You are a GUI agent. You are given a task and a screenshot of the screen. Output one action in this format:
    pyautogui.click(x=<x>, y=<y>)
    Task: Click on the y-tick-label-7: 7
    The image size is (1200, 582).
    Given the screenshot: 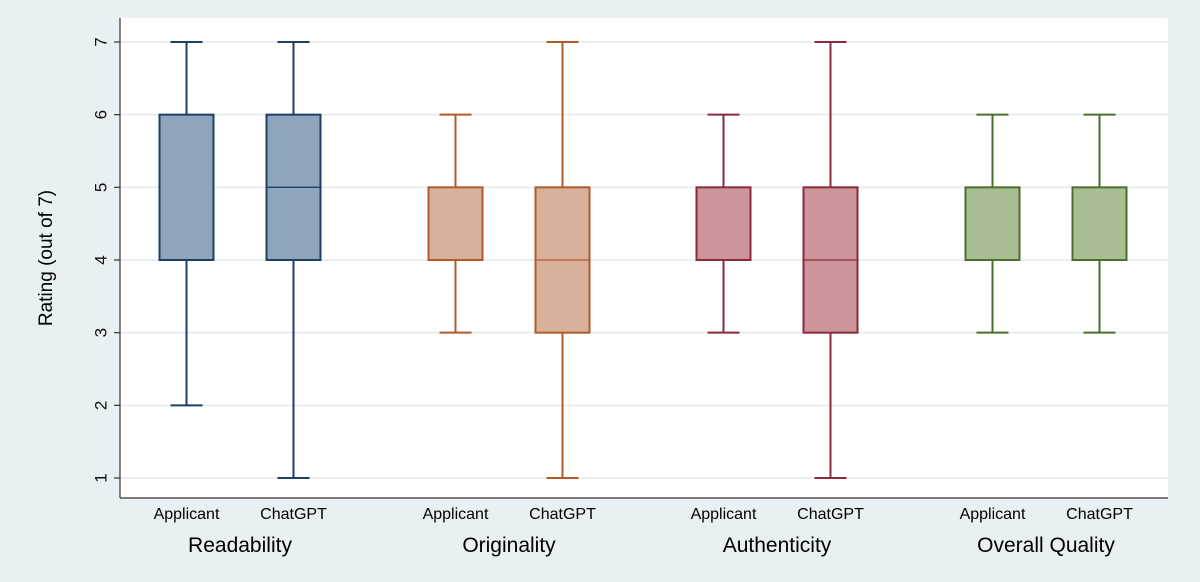 What is the action you would take?
    pyautogui.click(x=100, y=41)
    